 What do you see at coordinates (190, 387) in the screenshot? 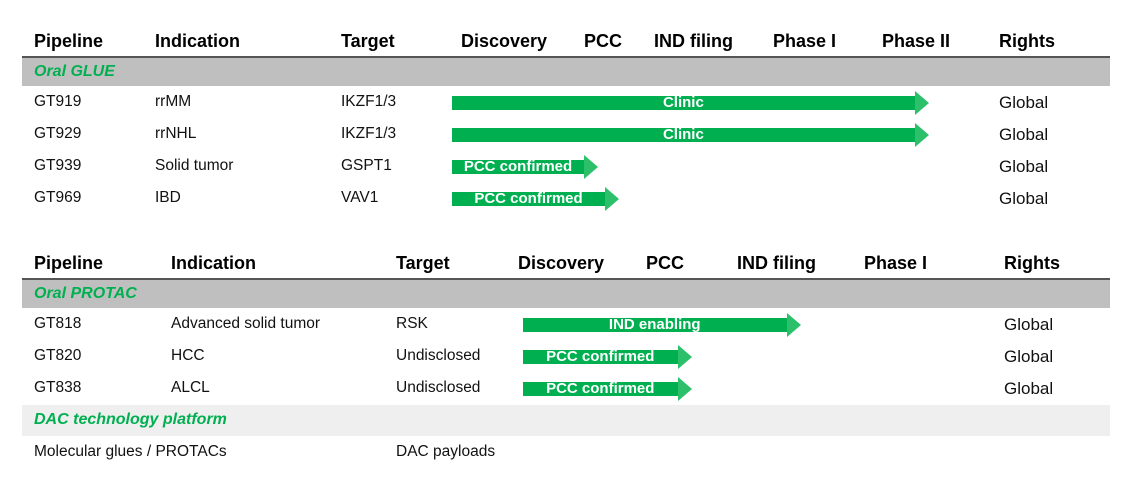
I see `indication: ALCL` at bounding box center [190, 387].